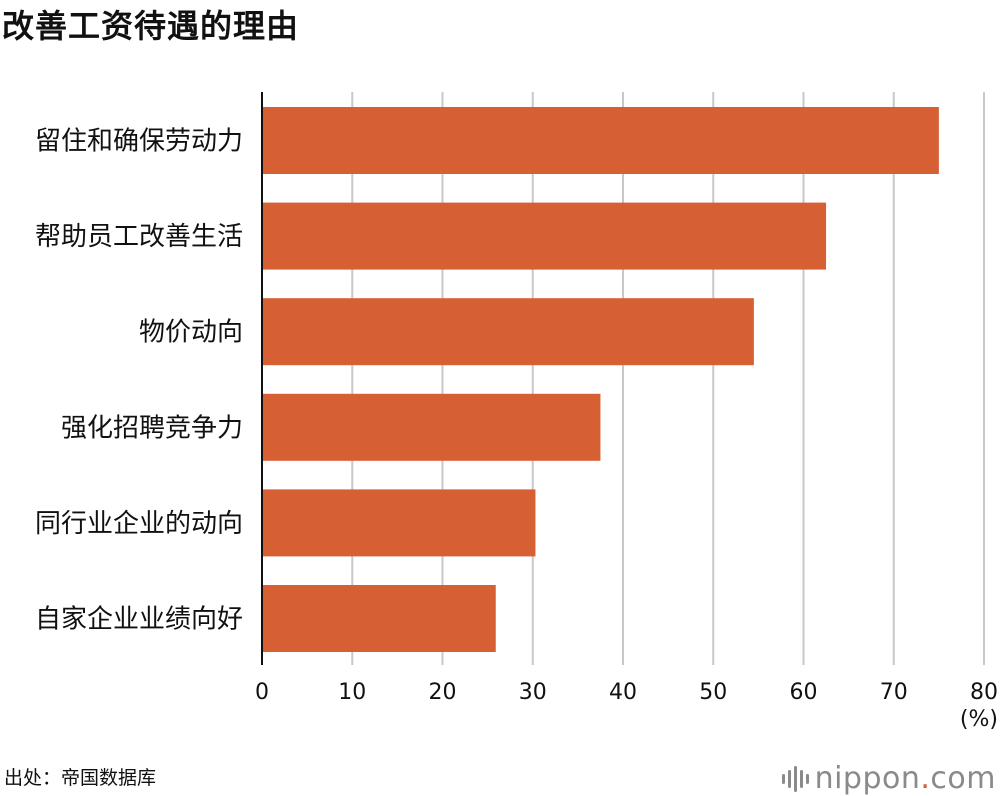 The height and width of the screenshot is (796, 1000). Describe the element at coordinates (152, 428) in the screenshot. I see `category-label: 强化招聘竞争力` at that location.